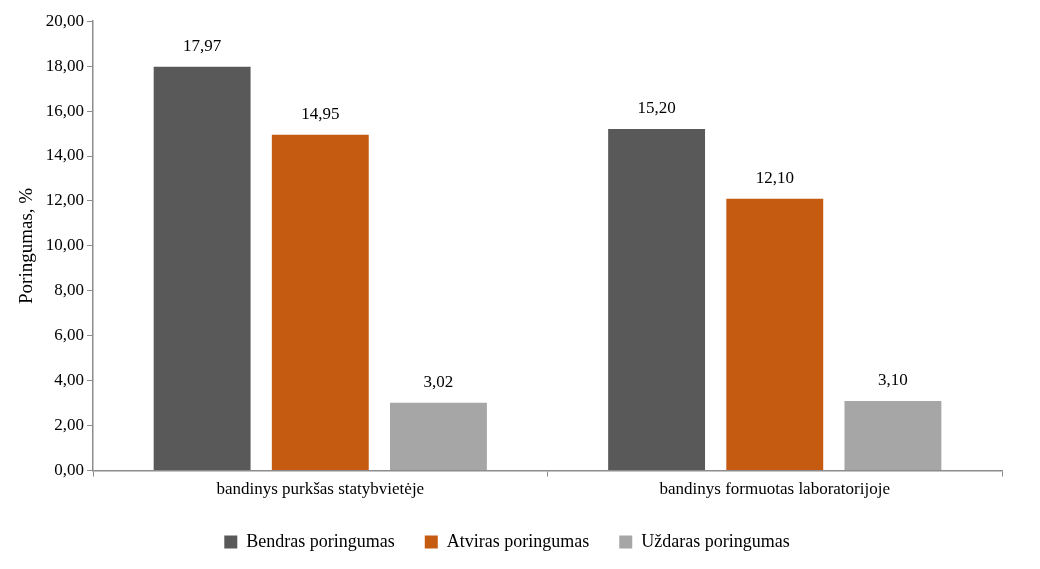  I want to click on y-tick-label: 20,00, so click(65, 20).